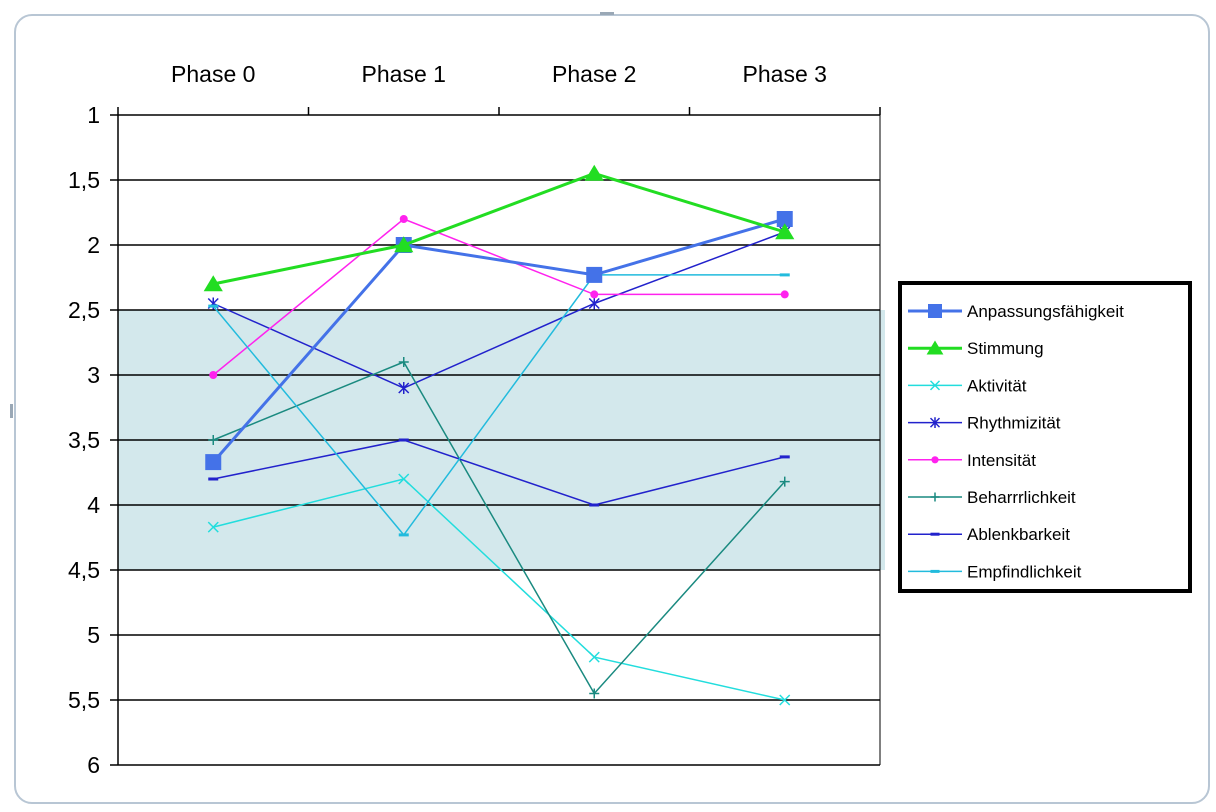 This screenshot has width=1216, height=812. Describe the element at coordinates (594, 74) in the screenshot. I see `x-tick-label: Phase 2` at that location.